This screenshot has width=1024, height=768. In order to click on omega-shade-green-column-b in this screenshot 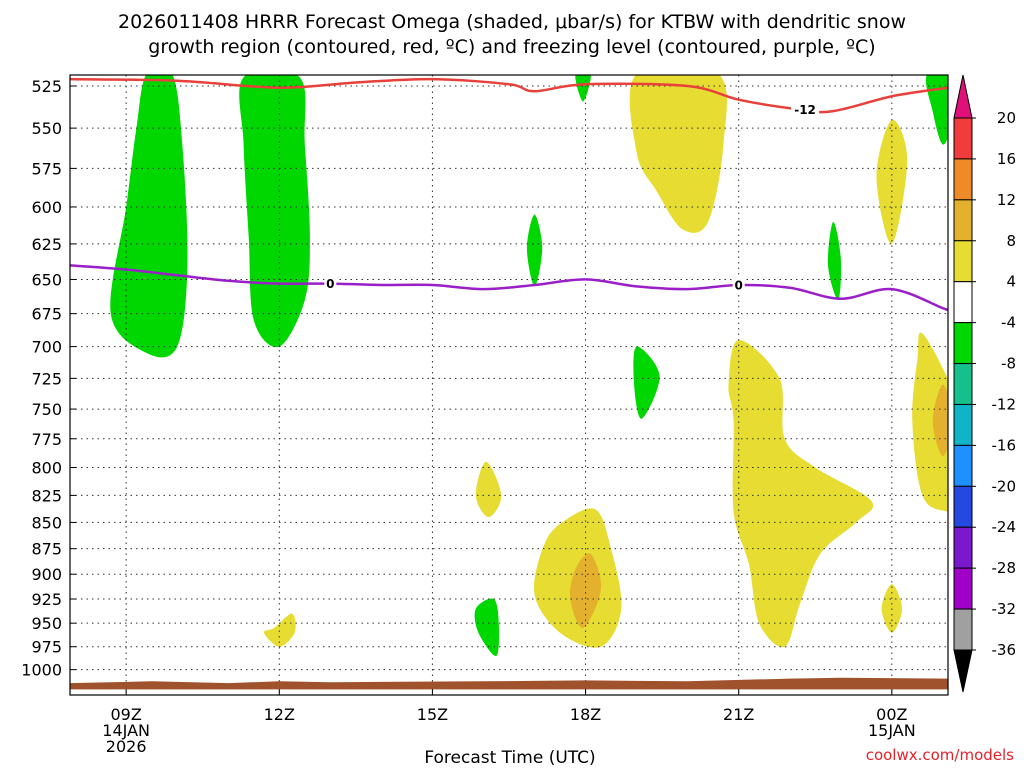, I will do `click(274, 211)`.